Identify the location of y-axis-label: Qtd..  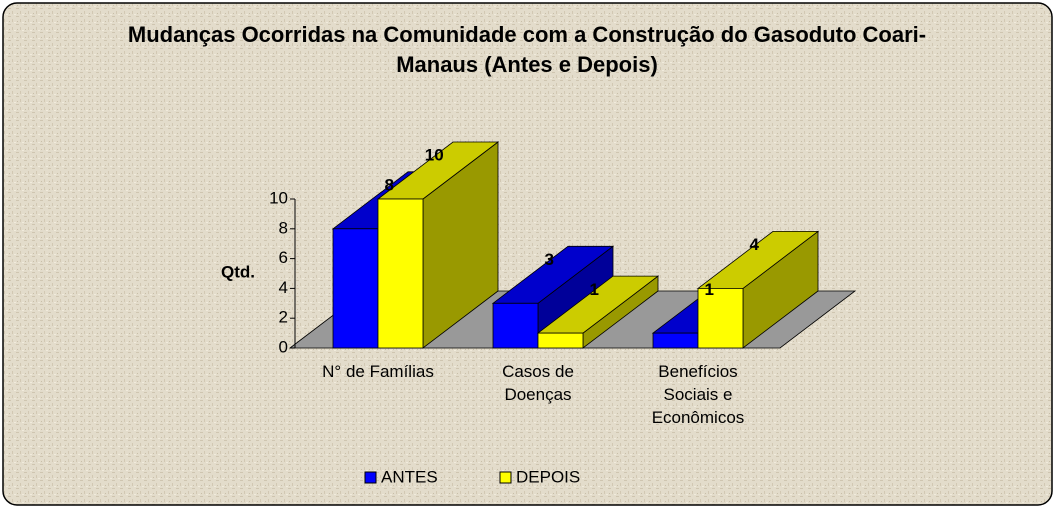
(238, 271).